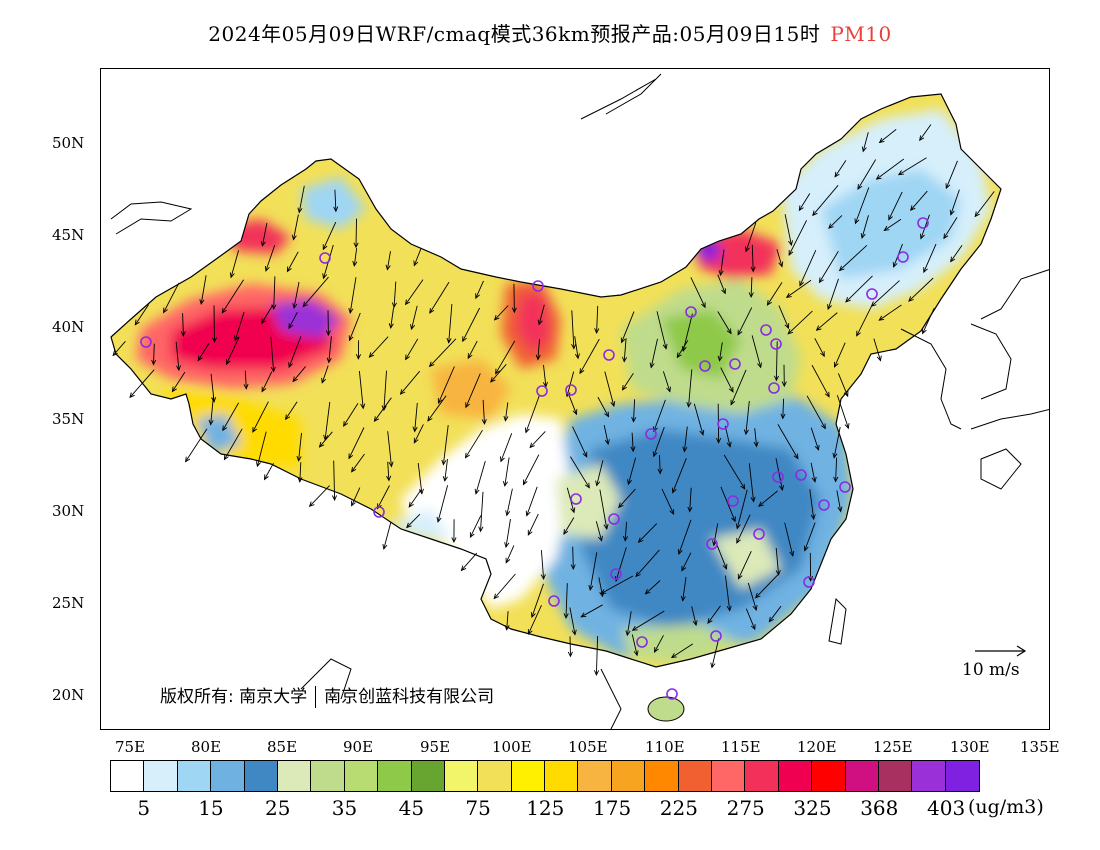 This screenshot has width=1100, height=850. What do you see at coordinates (545, 808) in the screenshot?
I see `colorbar-tick-label: 125` at bounding box center [545, 808].